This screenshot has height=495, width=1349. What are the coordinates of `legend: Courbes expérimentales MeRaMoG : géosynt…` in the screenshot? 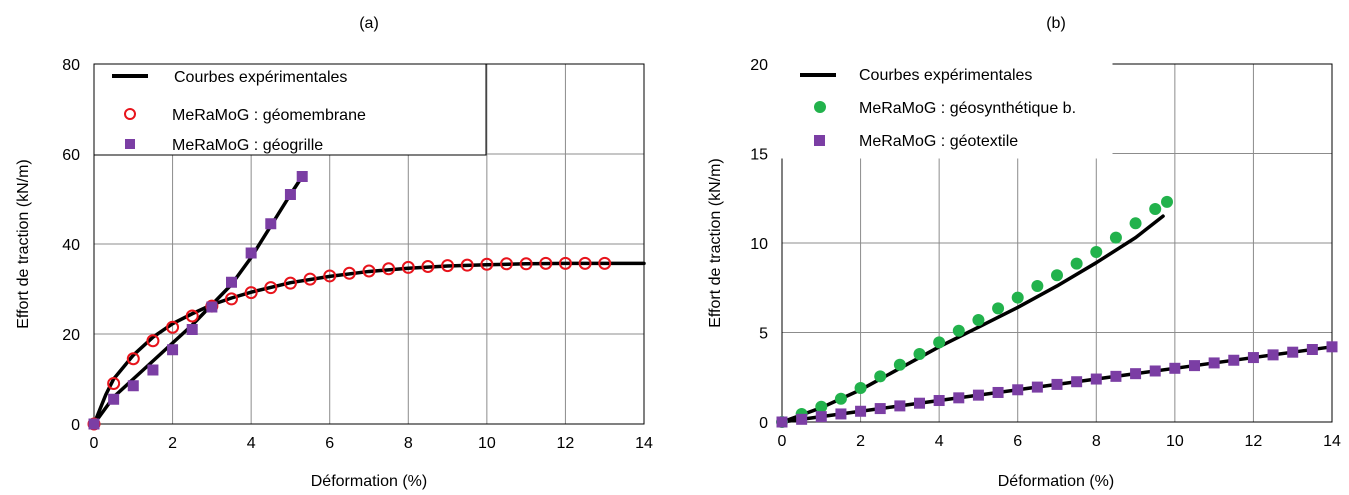 It's located at (947, 111).